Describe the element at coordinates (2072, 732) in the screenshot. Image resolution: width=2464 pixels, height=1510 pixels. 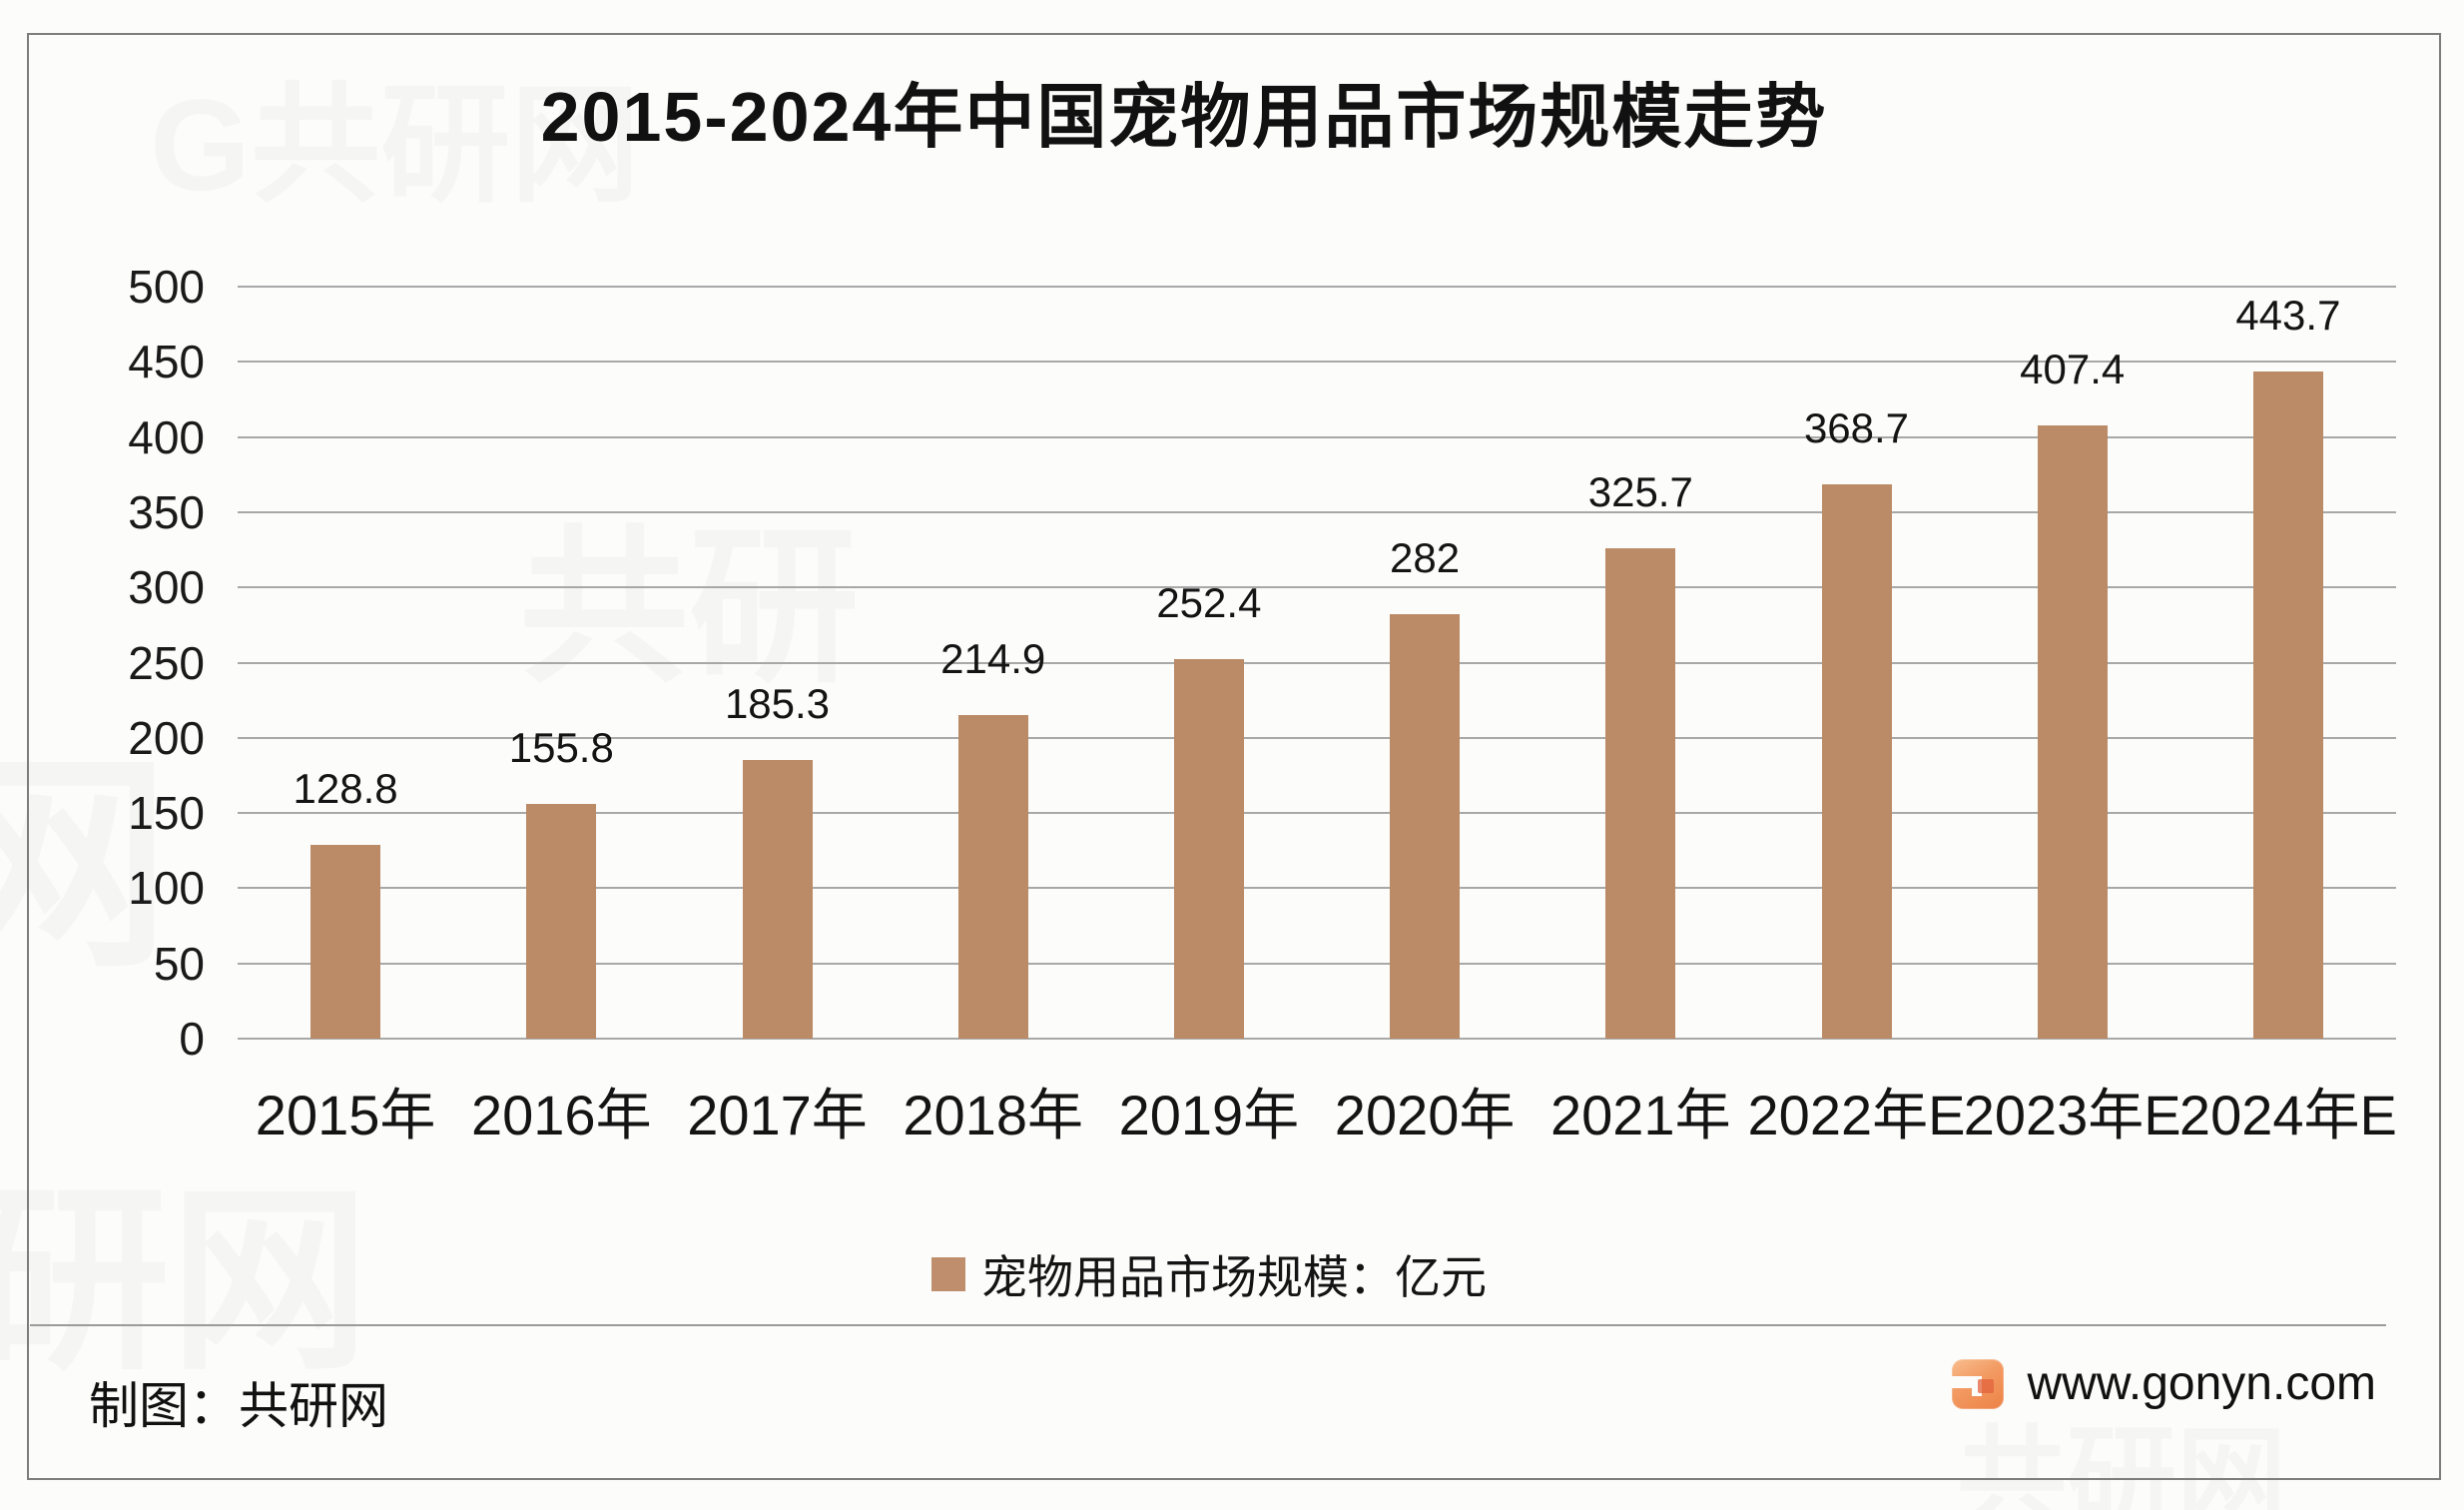
I see `bar-2023年E` at that location.